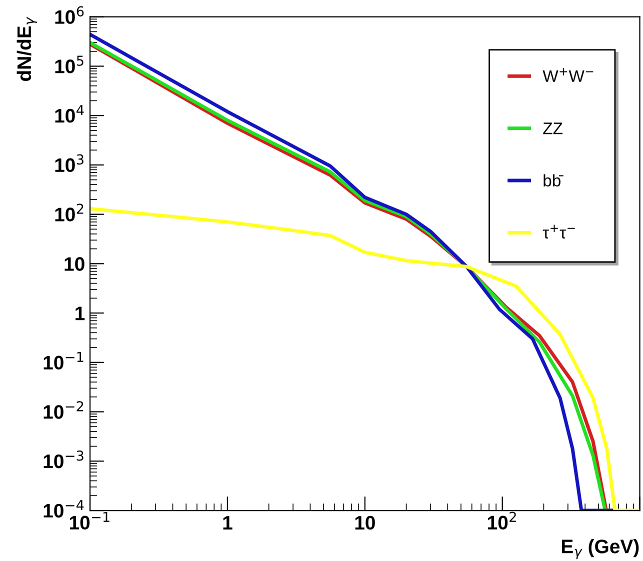  I want to click on y-tick-label: 10$^{−1}$, so click(64, 361).